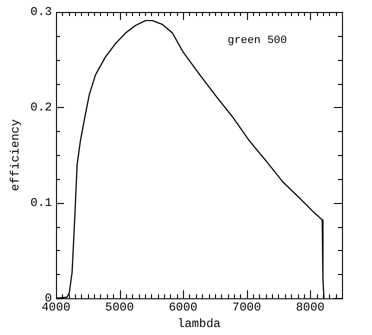  I want to click on y-tick-label: 0.1, so click(41, 203).